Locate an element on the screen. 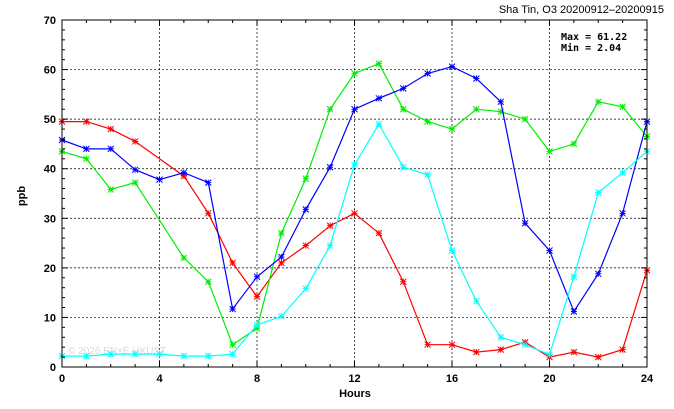  x-axis-title: Hours is located at coordinates (355, 394).